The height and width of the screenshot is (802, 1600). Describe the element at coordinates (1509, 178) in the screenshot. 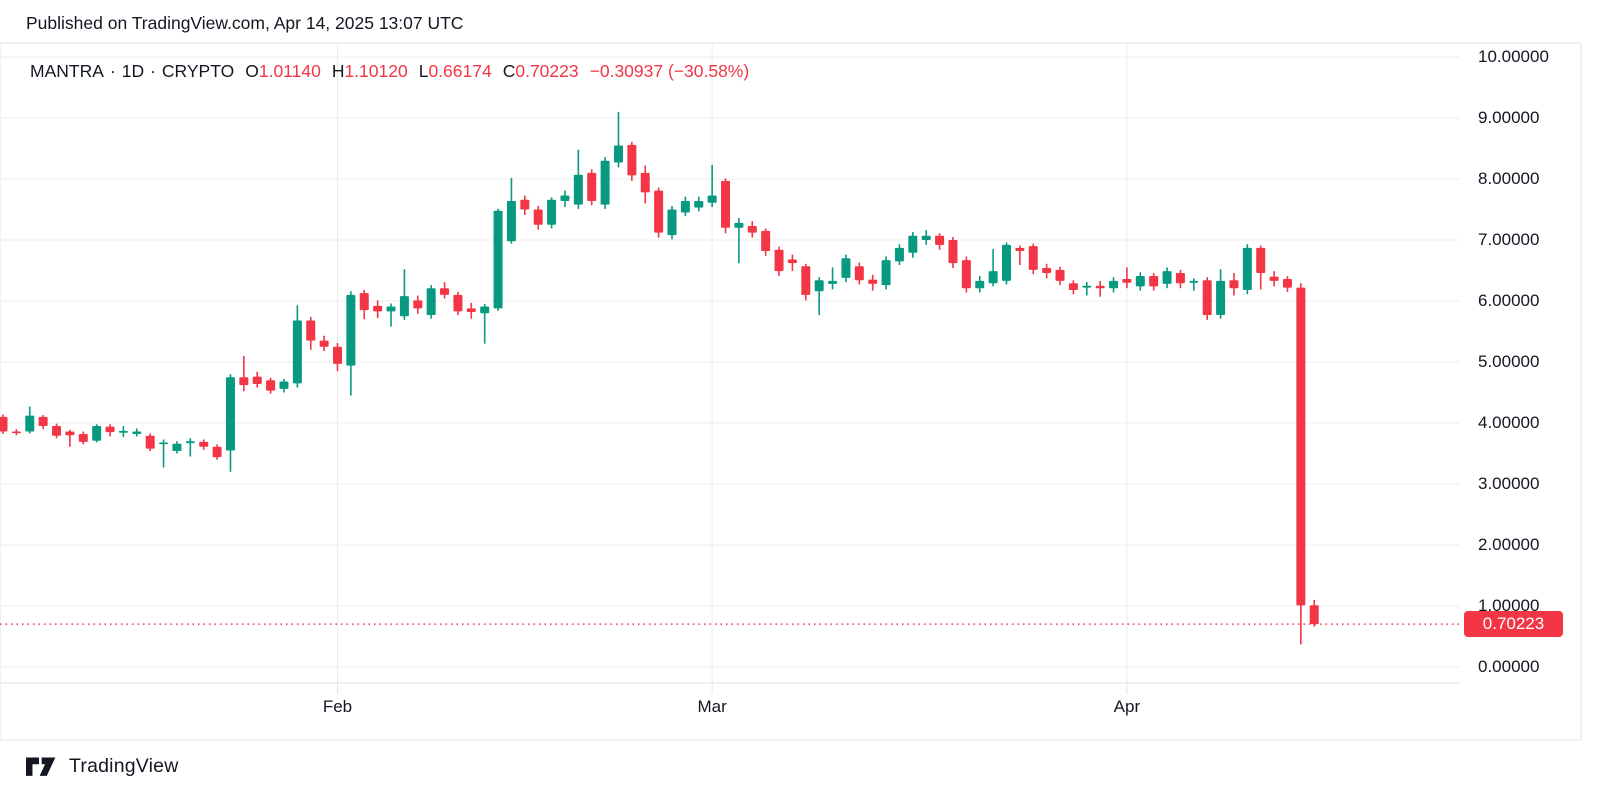

I see `price-axis-label: 8.00000` at that location.